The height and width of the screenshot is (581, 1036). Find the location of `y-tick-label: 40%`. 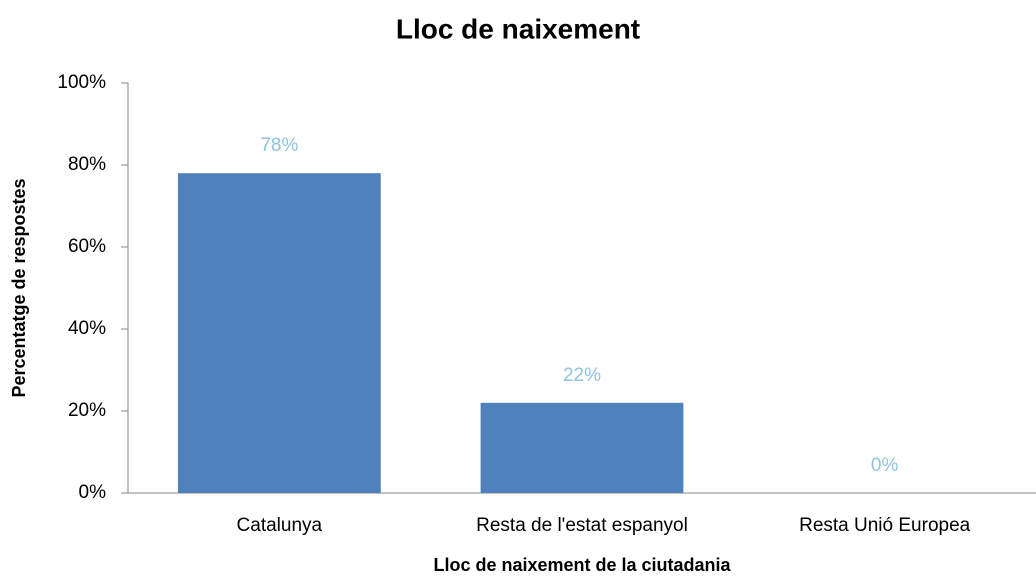

y-tick-label: 40% is located at coordinates (87, 328).